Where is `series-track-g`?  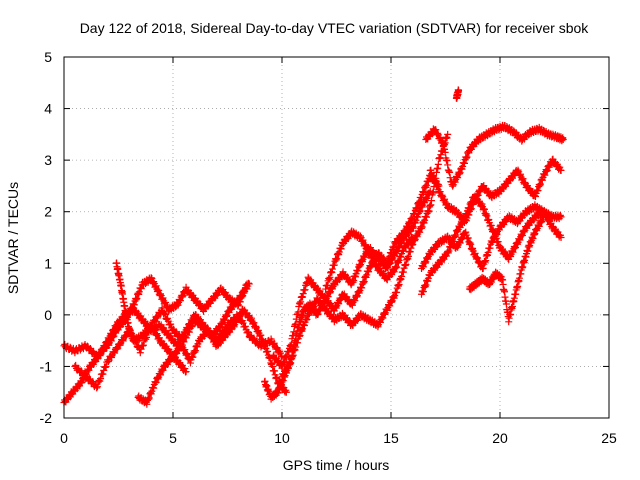 series-track-g is located at coordinates (351, 279).